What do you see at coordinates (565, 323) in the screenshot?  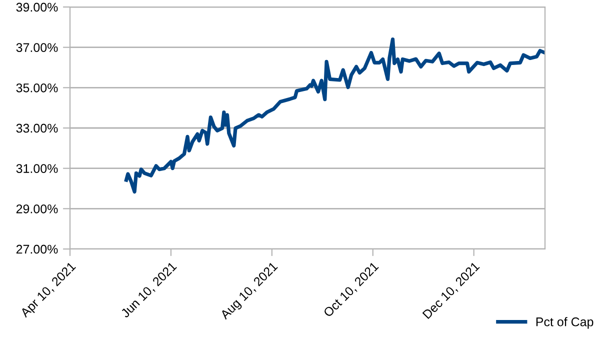 I see `legend-label: Pct of Cap` at bounding box center [565, 323].